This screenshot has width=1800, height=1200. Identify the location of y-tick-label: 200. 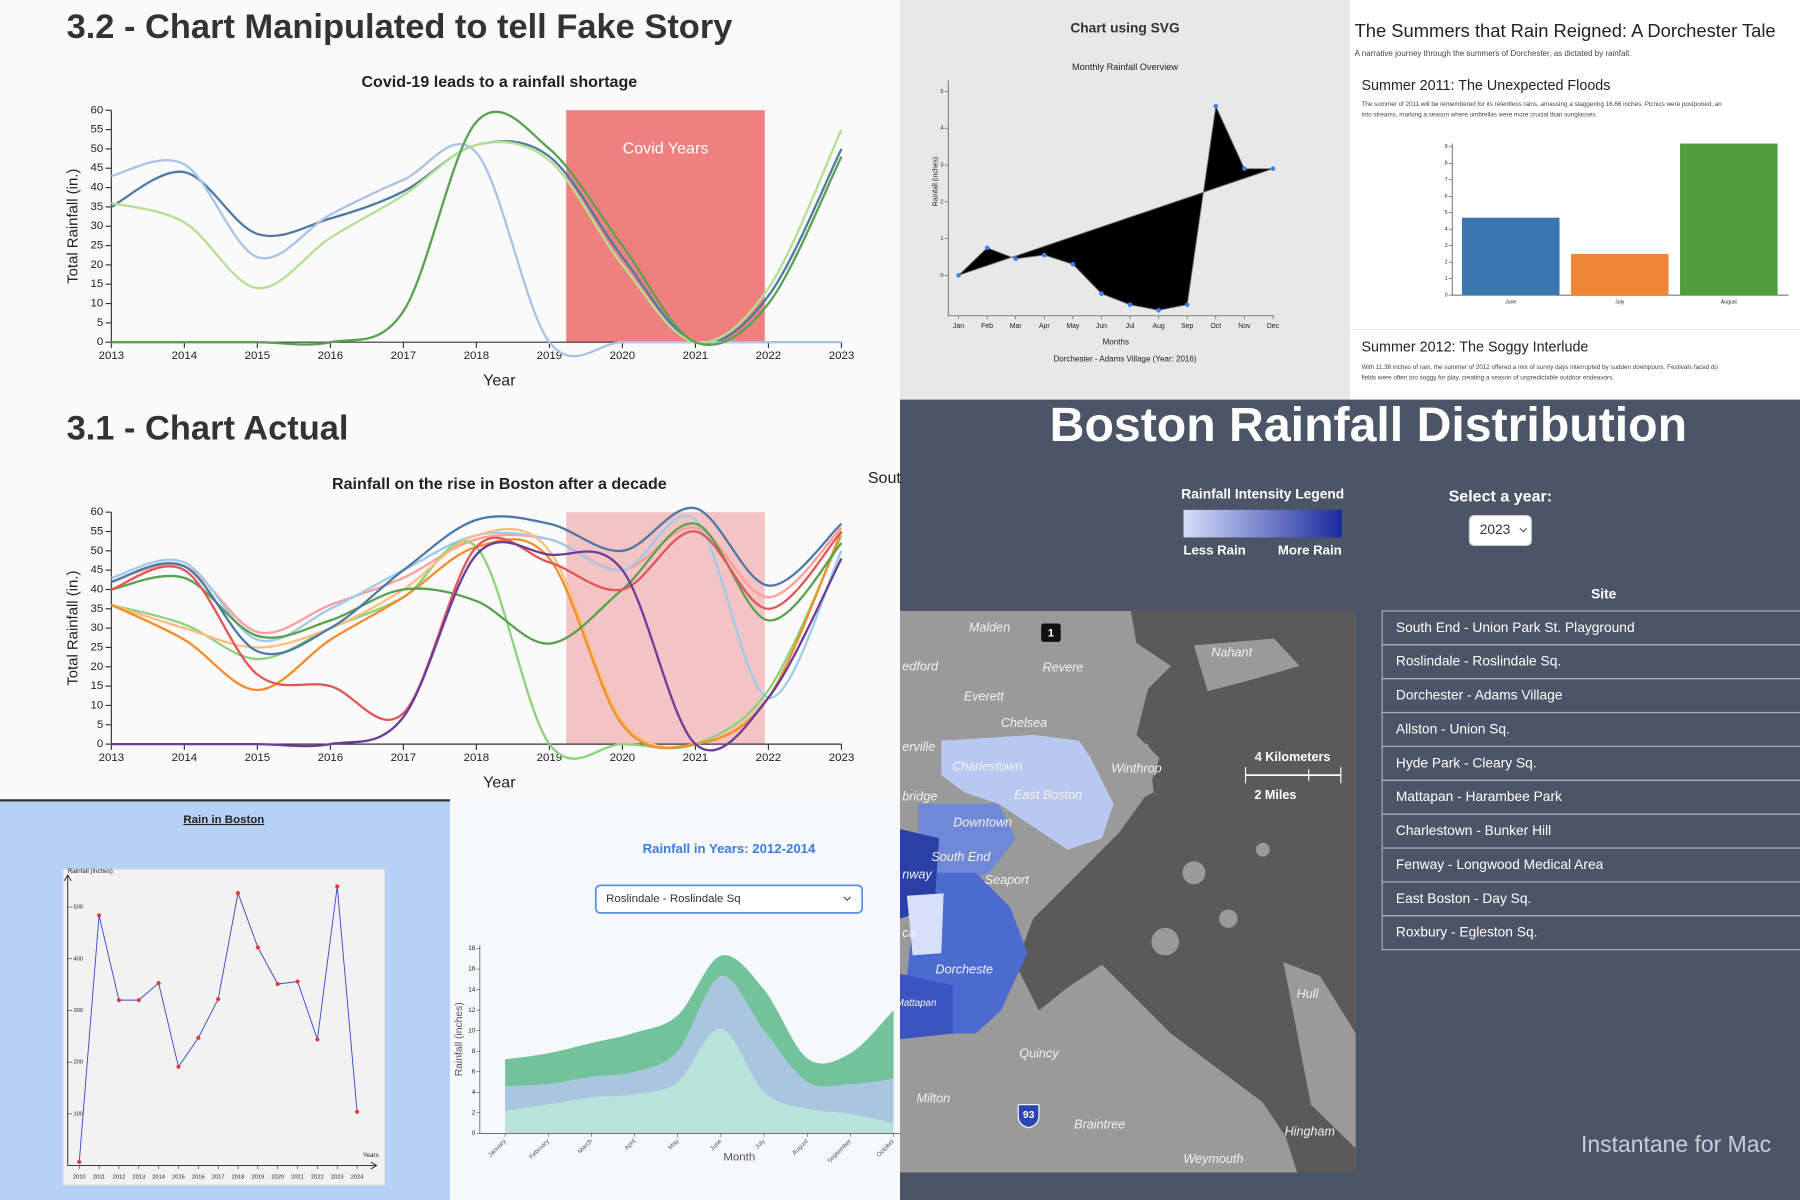
(78, 1063).